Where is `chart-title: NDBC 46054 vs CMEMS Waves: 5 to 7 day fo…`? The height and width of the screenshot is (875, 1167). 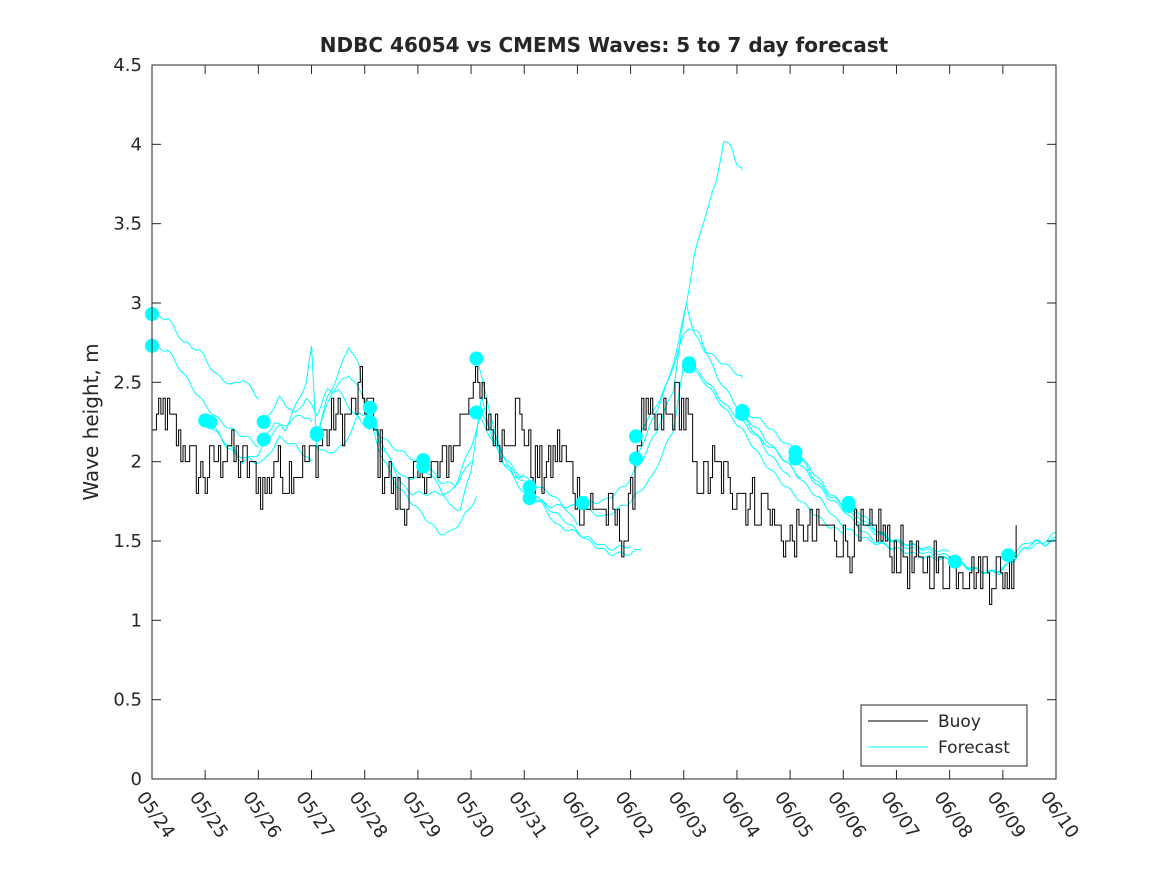 chart-title: NDBC 46054 vs CMEMS Waves: 5 to 7 day fo… is located at coordinates (604, 45).